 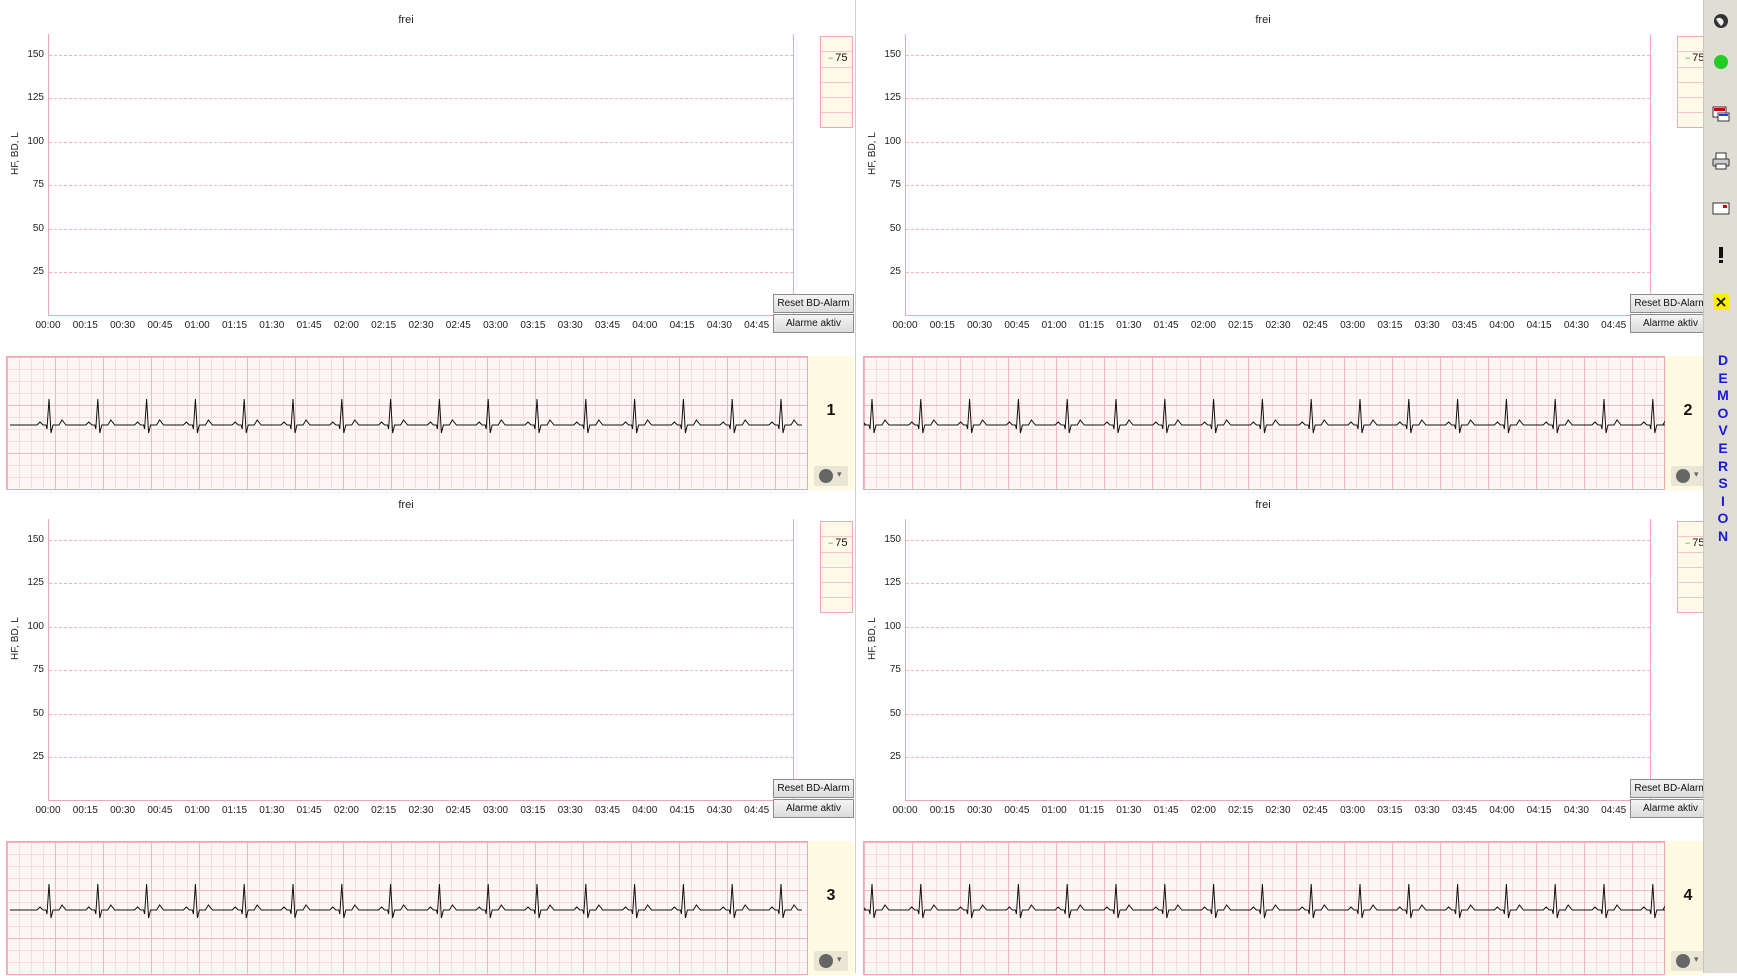 I want to click on channel-number: 4, so click(x=1688, y=895).